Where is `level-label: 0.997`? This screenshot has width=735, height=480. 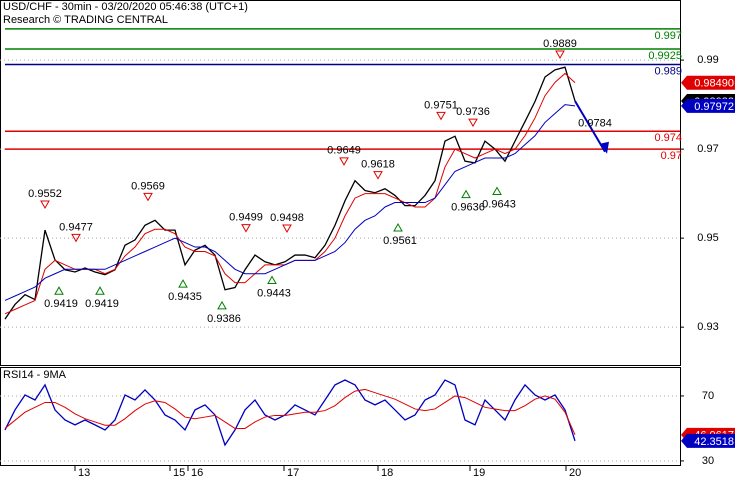 level-label: 0.997 is located at coordinates (668, 36).